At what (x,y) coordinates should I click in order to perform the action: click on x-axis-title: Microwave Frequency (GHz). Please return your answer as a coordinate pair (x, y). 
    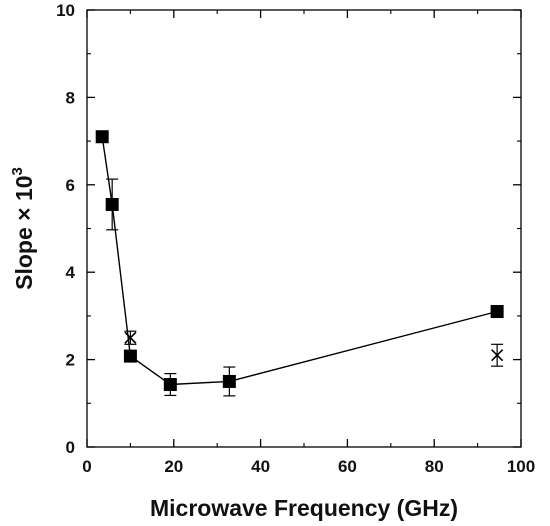
    Looking at the image, I should click on (304, 508).